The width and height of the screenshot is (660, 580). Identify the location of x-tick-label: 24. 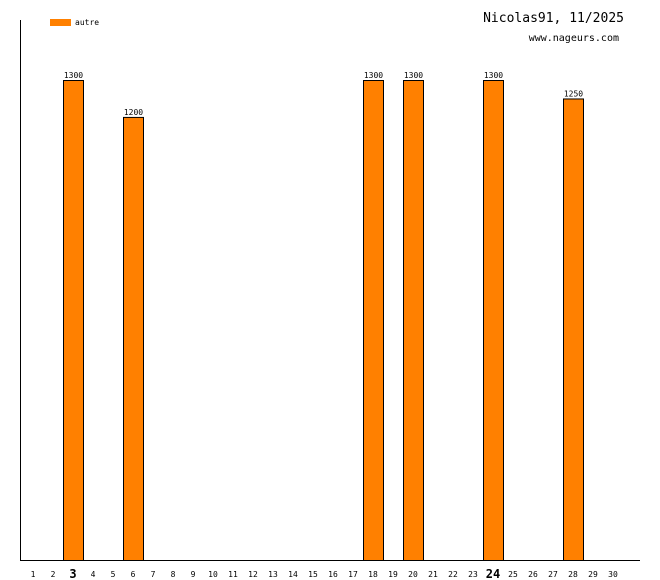
(493, 573).